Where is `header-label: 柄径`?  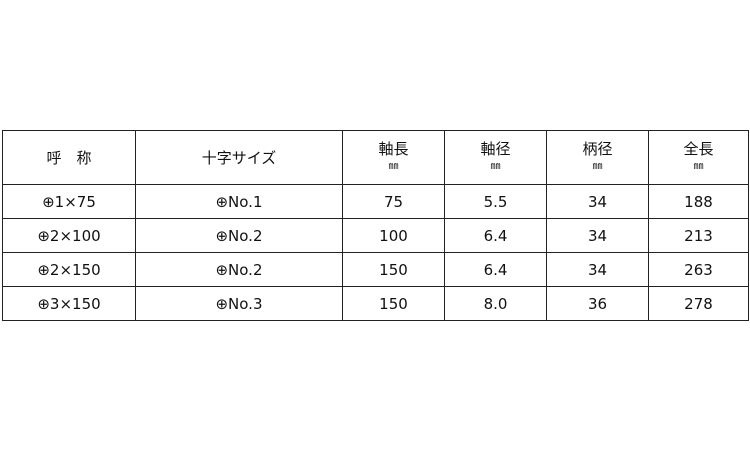 header-label: 柄径 is located at coordinates (597, 148).